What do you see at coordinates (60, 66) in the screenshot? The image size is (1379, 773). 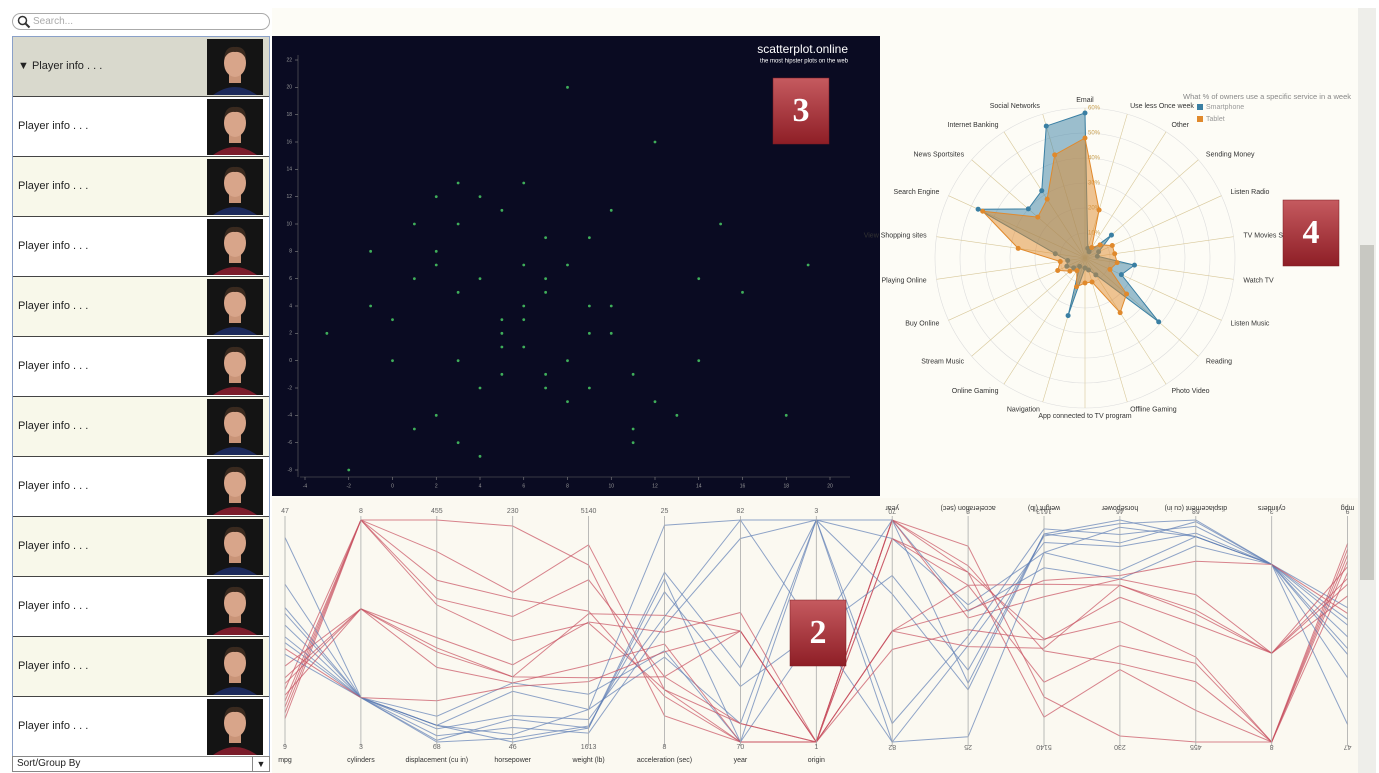 I see `player-label: ▼ Player info . . .` at bounding box center [60, 66].